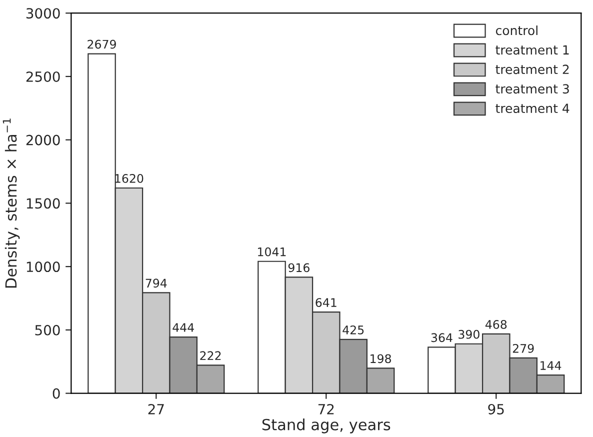 This screenshot has width=593, height=437. Describe the element at coordinates (299, 267) in the screenshot. I see `data-label: 916` at that location.